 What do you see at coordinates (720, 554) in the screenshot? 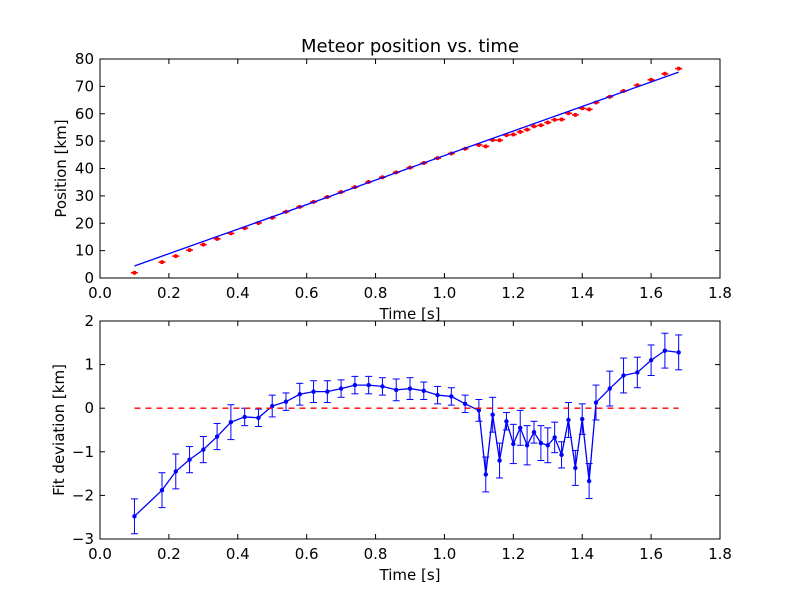
I see `deviation-x-tick-label: 1.8` at bounding box center [720, 554].